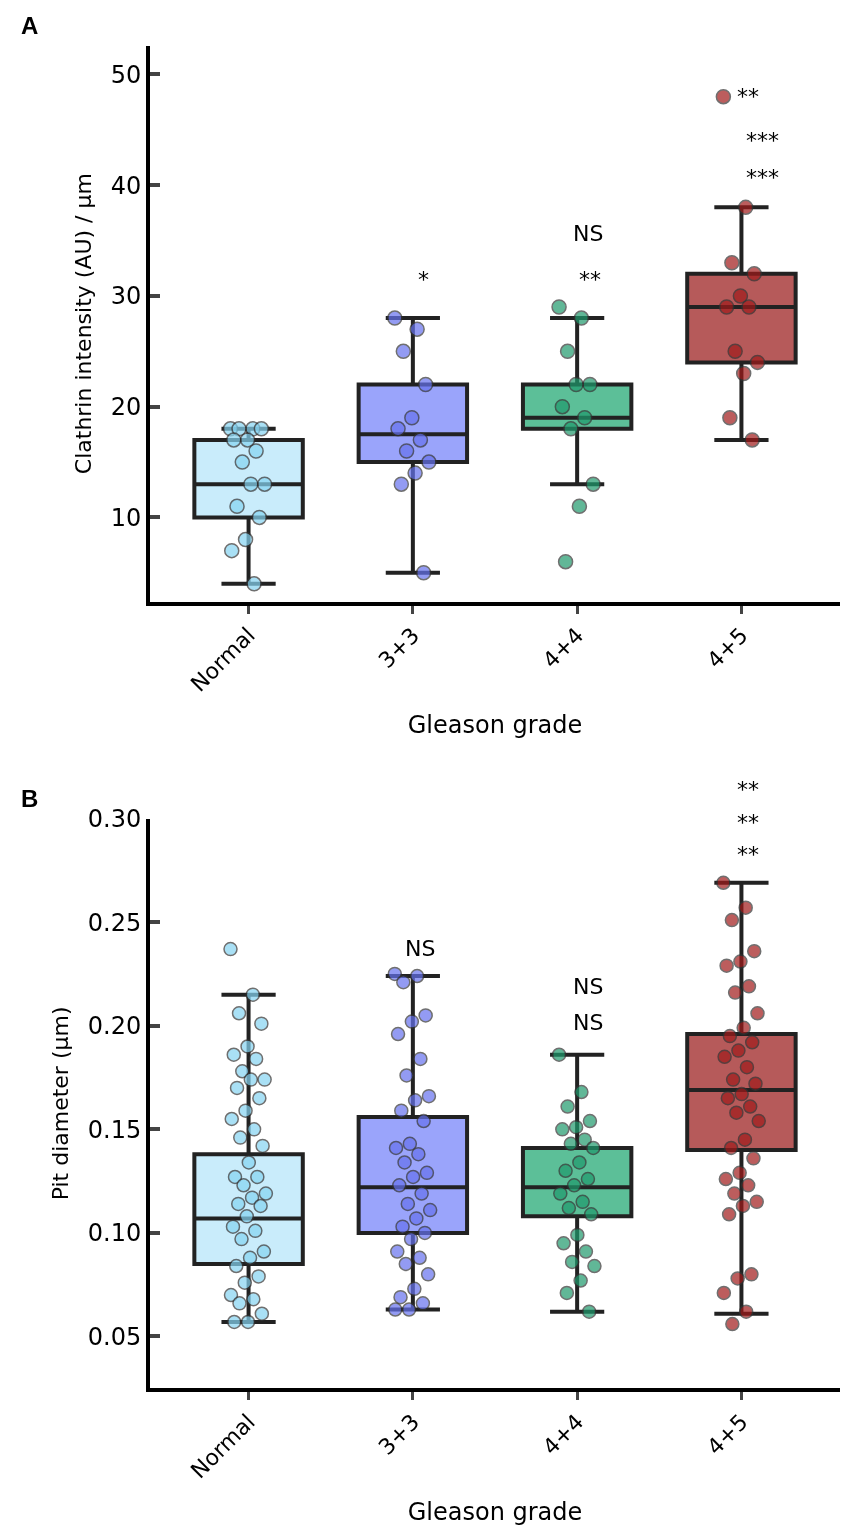 Image resolution: width=846 pixels, height=1527 pixels. What do you see at coordinates (30, 25) in the screenshot?
I see `chart-title: A` at bounding box center [30, 25].